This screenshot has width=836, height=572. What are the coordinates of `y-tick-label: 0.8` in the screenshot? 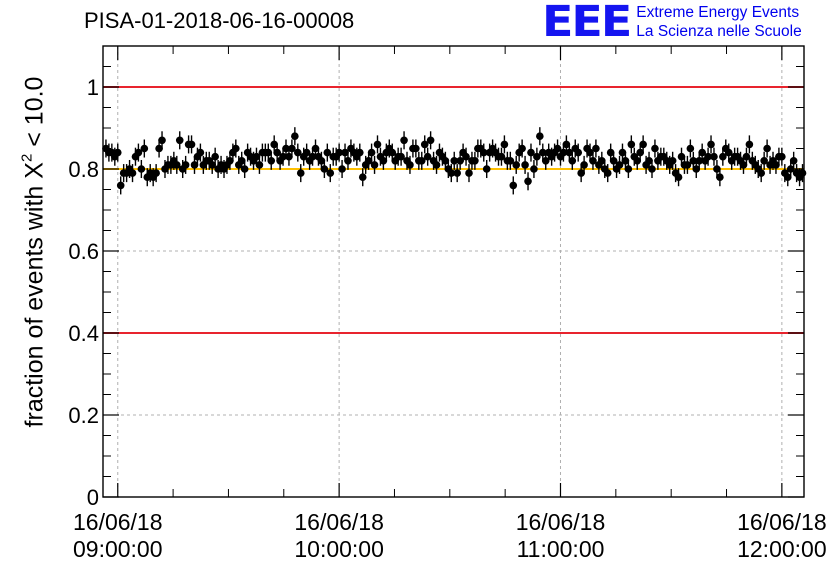 It's located at (83, 169).